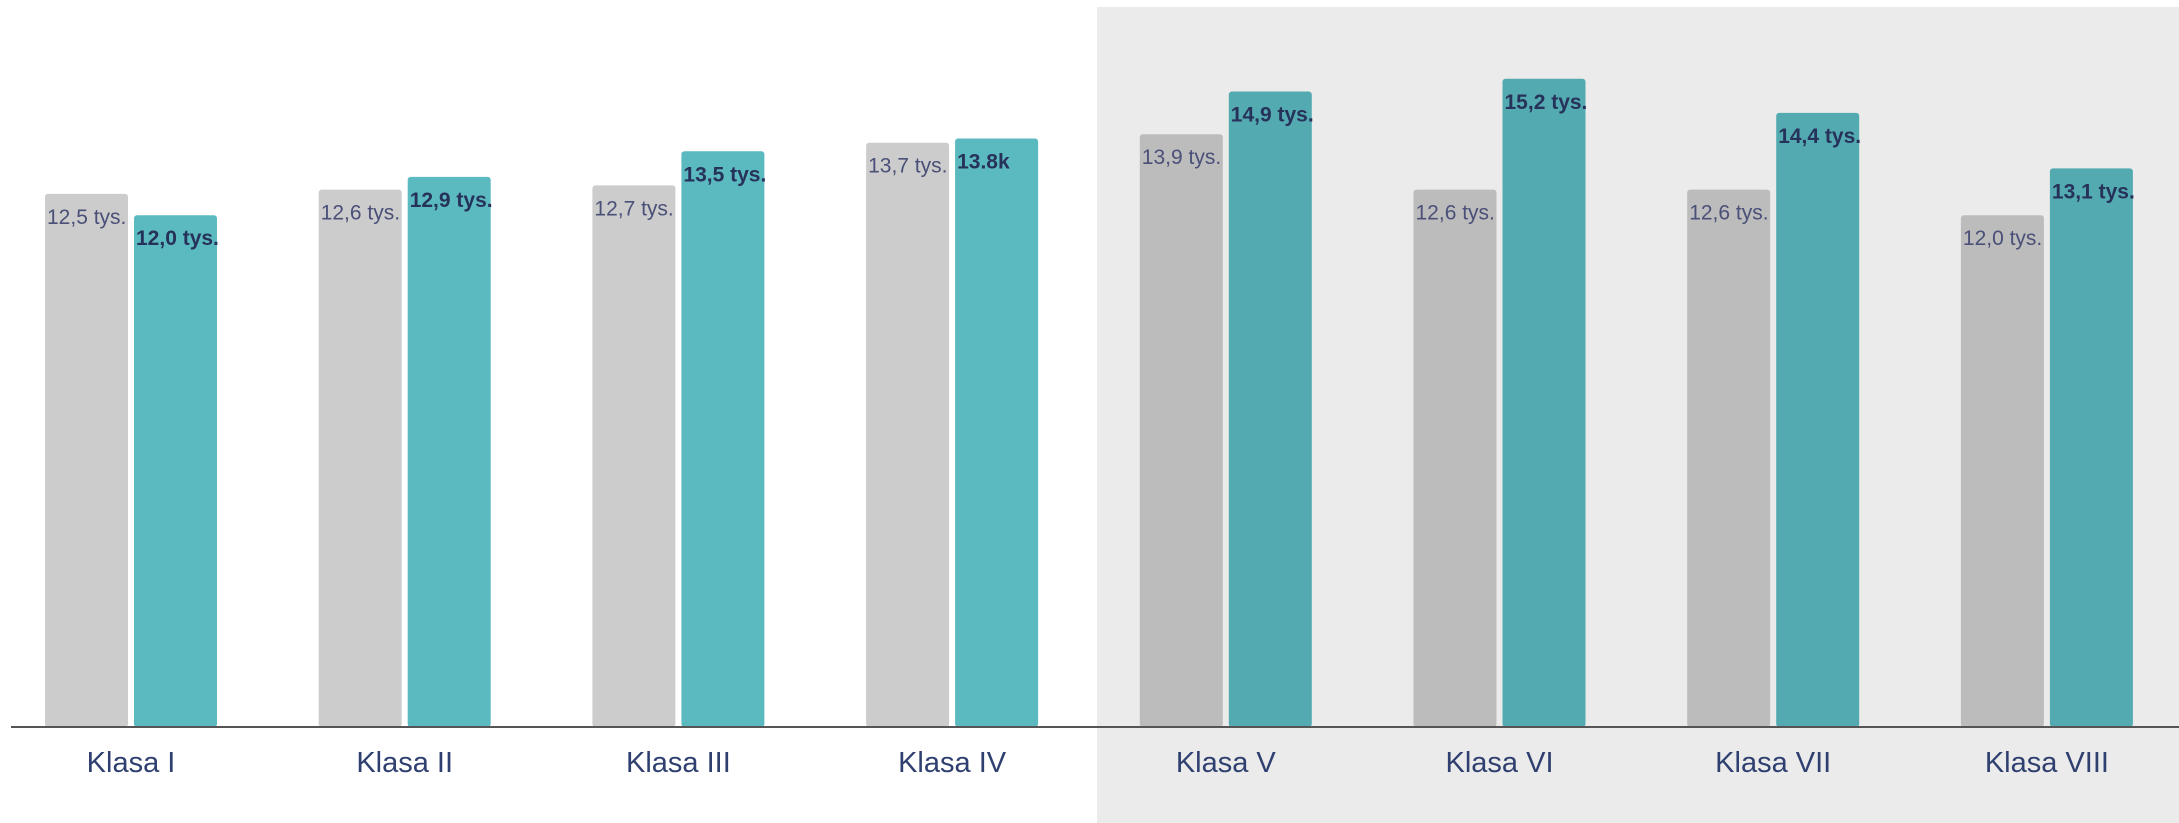  What do you see at coordinates (1819, 136) in the screenshot?
I see `value-label: 14,4 tys.` at bounding box center [1819, 136].